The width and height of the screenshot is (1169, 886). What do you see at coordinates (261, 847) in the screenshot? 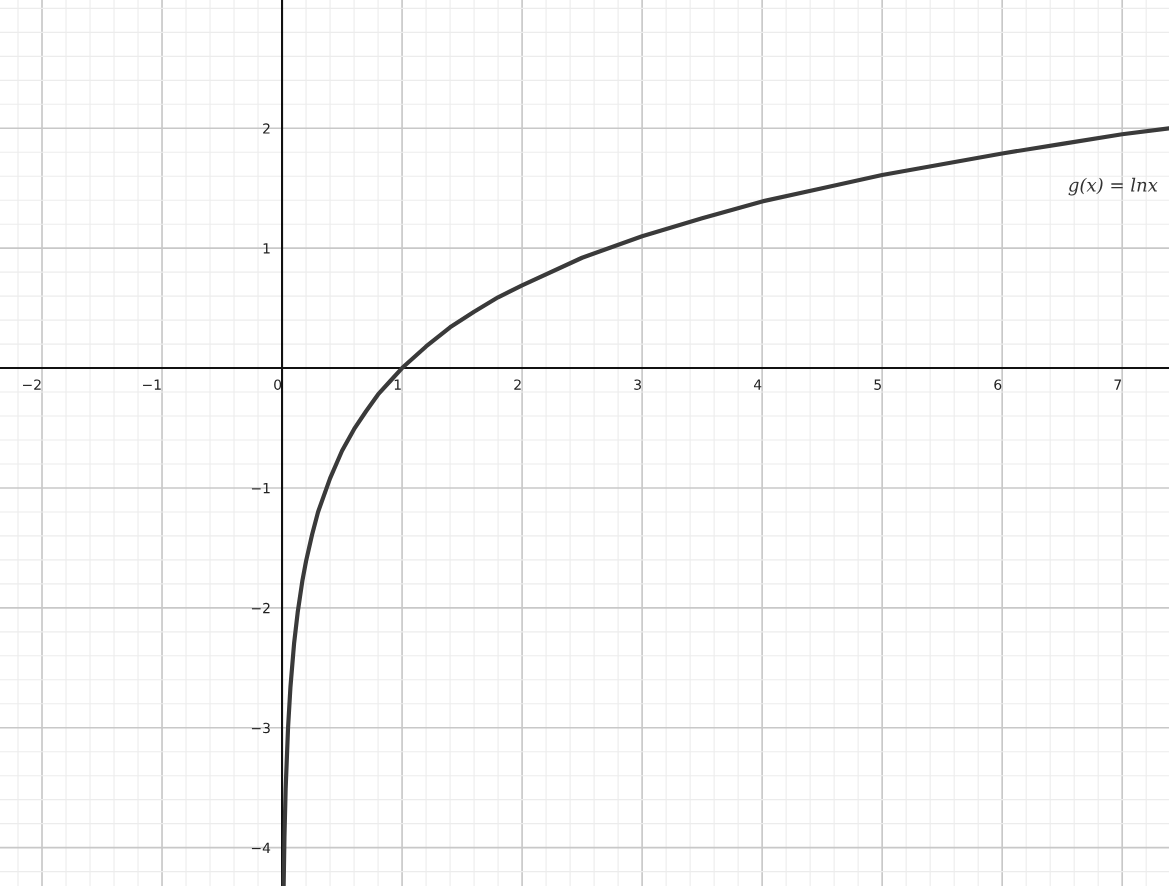
I see `y-tick-label: −4` at bounding box center [261, 847].